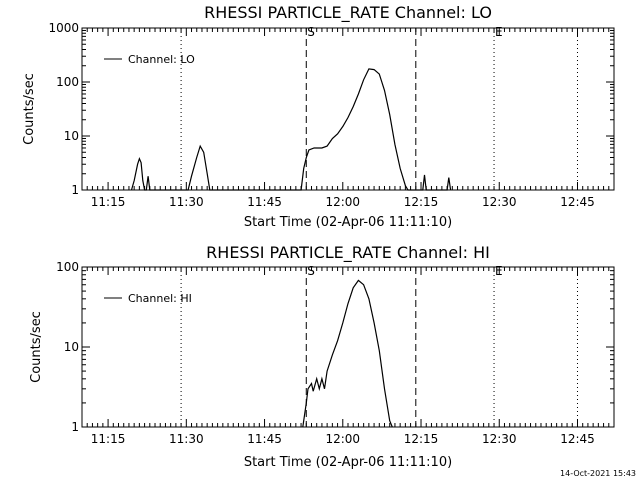 This screenshot has width=640, height=480. What do you see at coordinates (348, 253) in the screenshot?
I see `chart-title: RHESSI PARTICLE_RATE Channel: HI` at bounding box center [348, 253].